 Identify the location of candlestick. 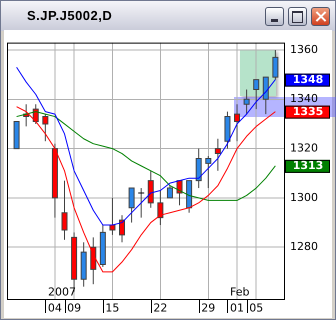
(141, 203).